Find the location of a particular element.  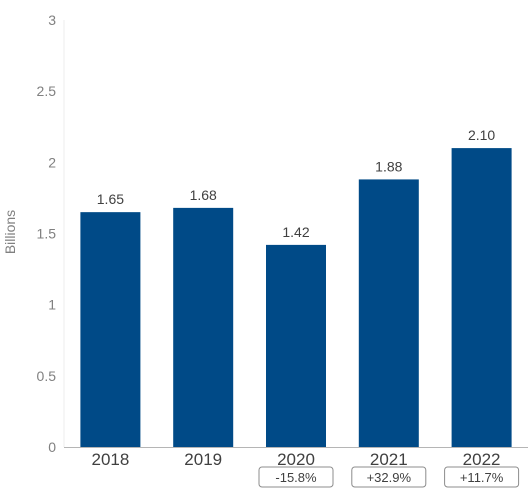

bar-2020 is located at coordinates (296, 345).